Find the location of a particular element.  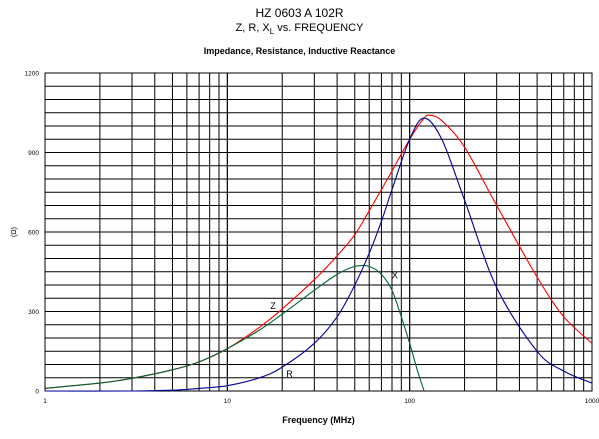

subtitle-subscript: L is located at coordinates (272, 32).